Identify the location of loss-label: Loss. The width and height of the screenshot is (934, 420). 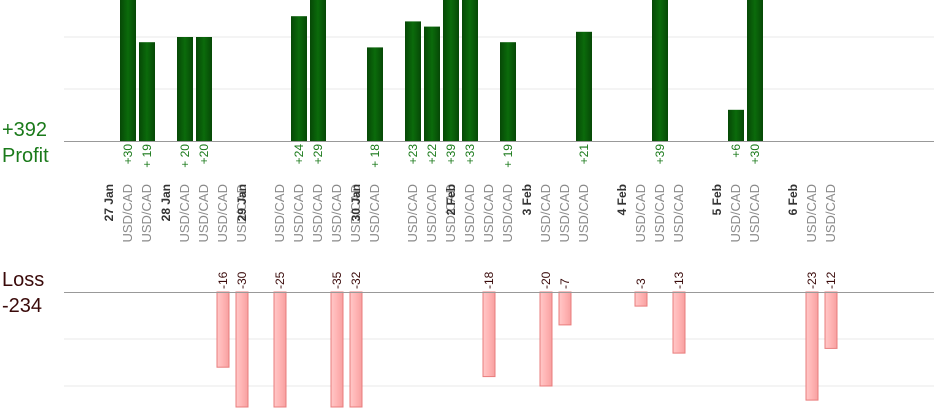
(23, 280).